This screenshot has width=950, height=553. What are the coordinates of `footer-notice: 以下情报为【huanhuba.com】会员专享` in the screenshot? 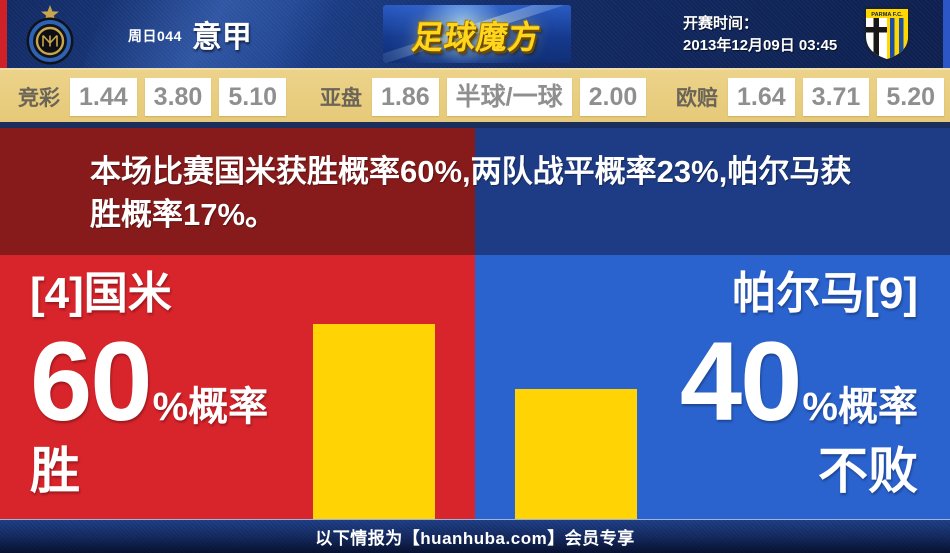 It's located at (475, 538).